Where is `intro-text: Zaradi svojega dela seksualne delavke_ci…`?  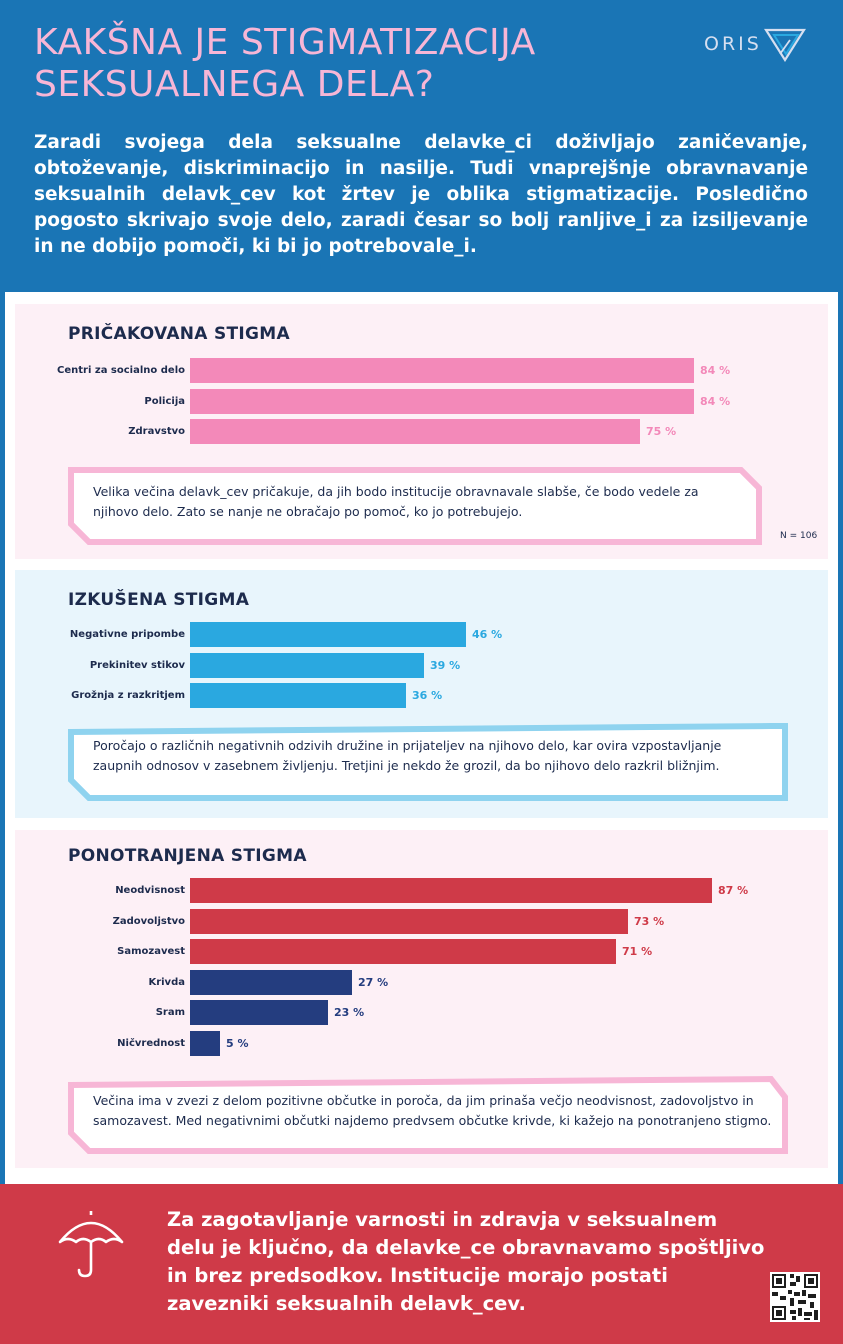
intro-text: Zaradi svojega dela seksualne delavke_ci… is located at coordinates (421, 194).